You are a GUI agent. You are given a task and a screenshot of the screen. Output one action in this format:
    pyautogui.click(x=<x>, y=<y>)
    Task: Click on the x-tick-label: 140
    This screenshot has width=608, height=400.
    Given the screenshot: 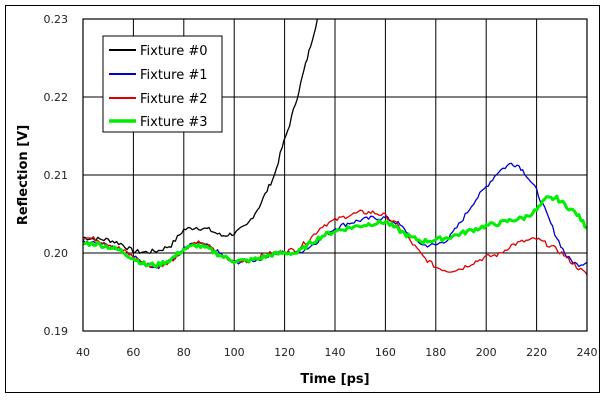 What is the action you would take?
    pyautogui.click(x=335, y=352)
    